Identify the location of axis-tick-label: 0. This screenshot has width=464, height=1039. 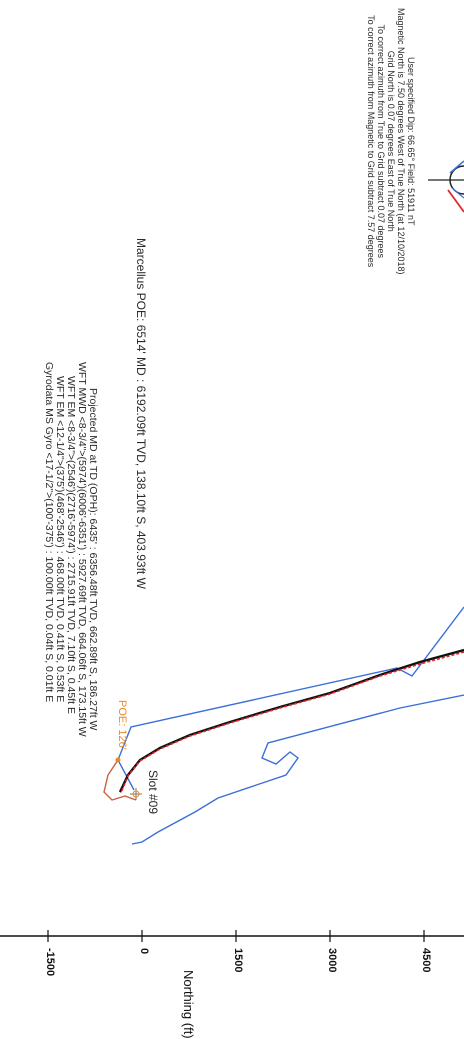
(144, 951).